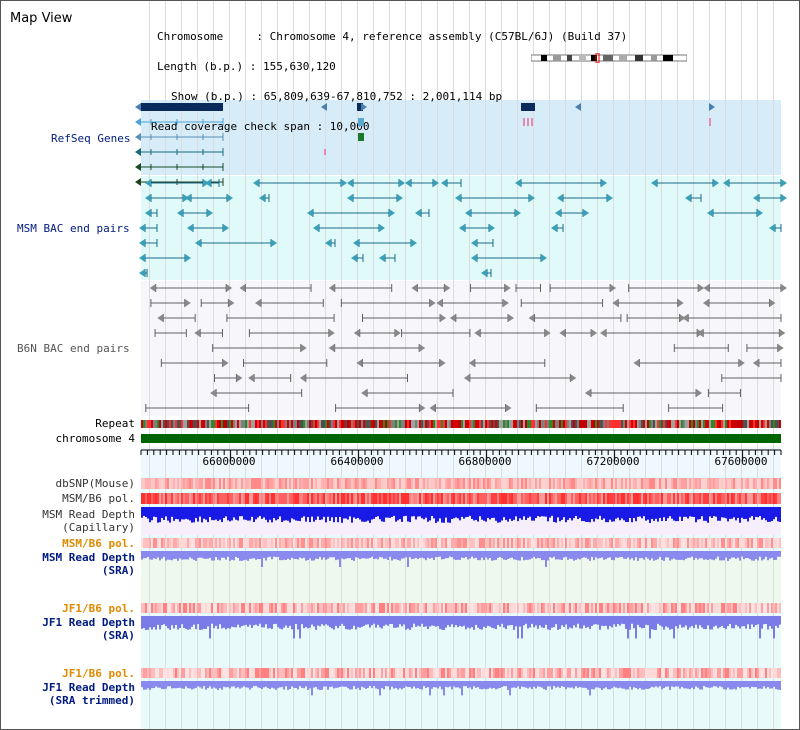  Describe the element at coordinates (710, 122) in the screenshot. I see `gene-feature` at that location.